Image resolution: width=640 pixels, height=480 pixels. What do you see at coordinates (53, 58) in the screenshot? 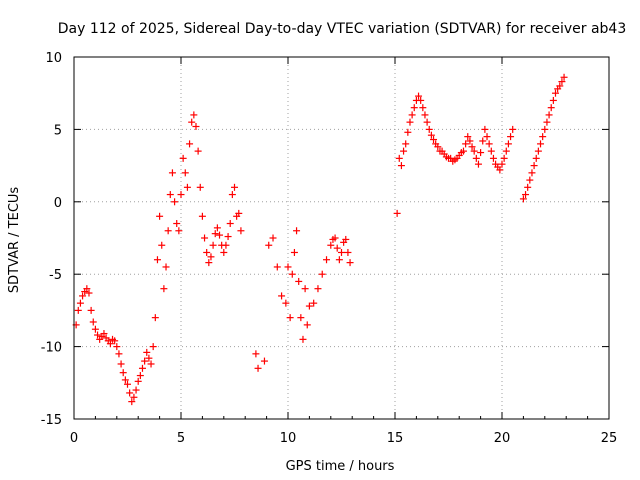
I see `y-tick-label: 10` at bounding box center [53, 58].